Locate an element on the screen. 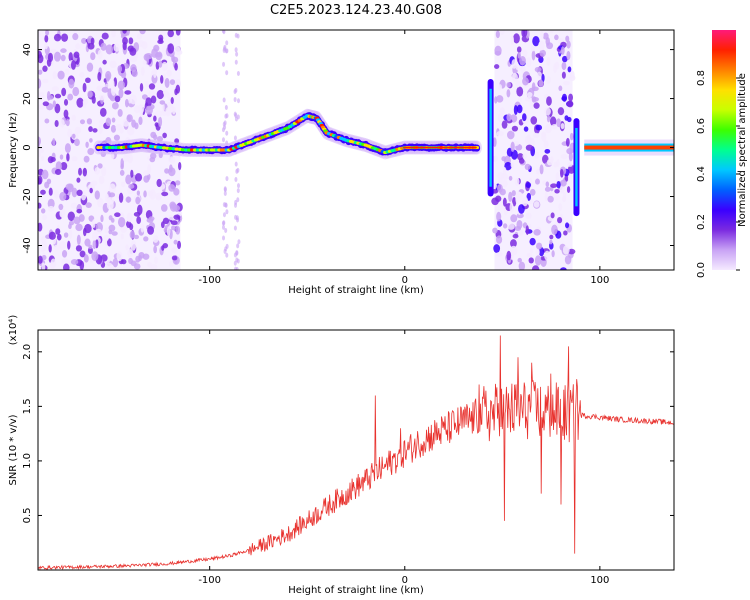 This screenshot has height=600, width=750. y-tick-label: 0.5 is located at coordinates (27, 516).